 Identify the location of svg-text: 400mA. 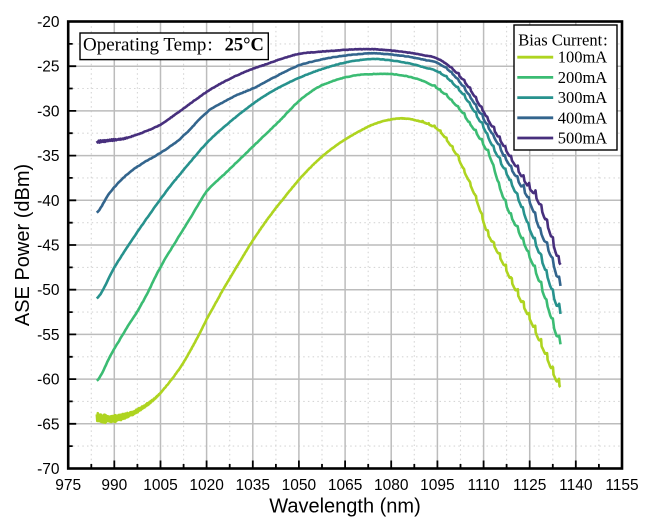
(583, 117).